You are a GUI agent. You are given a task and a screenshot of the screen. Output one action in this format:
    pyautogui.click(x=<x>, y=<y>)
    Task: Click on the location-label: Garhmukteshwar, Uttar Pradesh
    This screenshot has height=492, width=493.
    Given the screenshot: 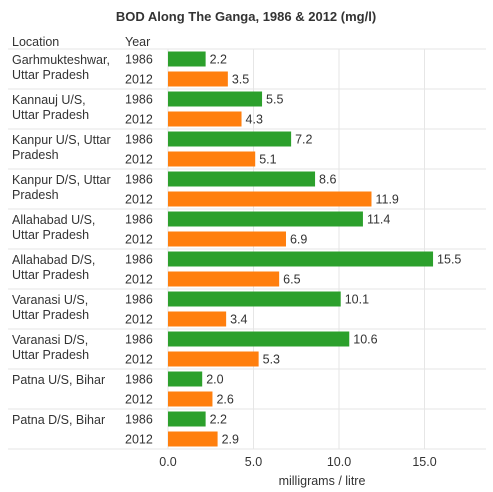 What is the action you would take?
    pyautogui.click(x=61, y=67)
    